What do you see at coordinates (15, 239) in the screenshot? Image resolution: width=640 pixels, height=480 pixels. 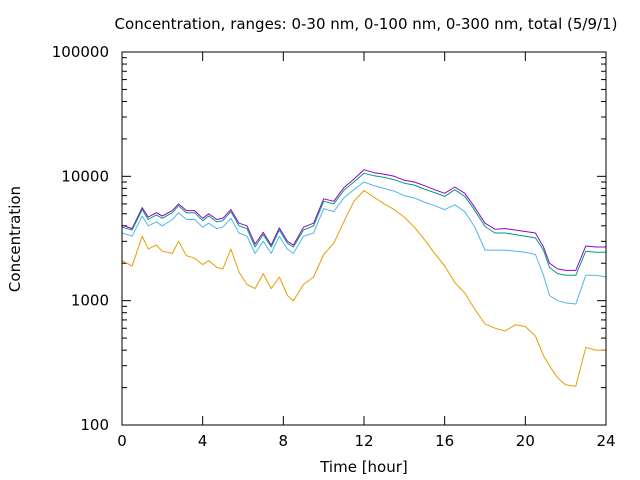 I see `y-axis-label: Concentration` at bounding box center [15, 239].